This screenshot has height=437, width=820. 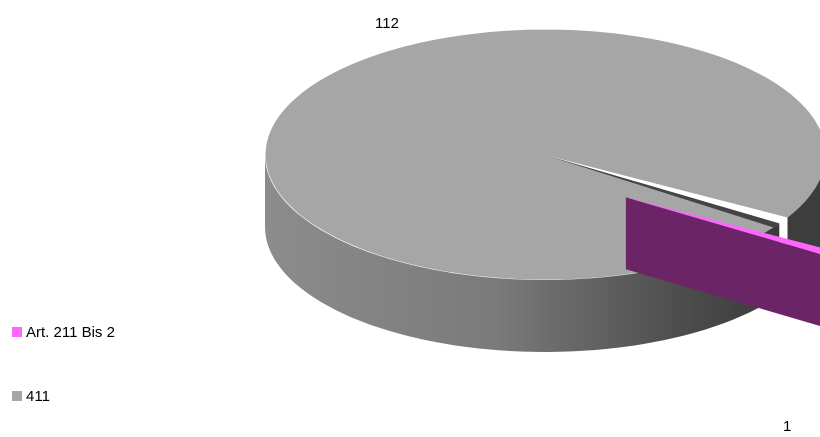 What do you see at coordinates (38, 396) in the screenshot?
I see `legend-label-411: 411` at bounding box center [38, 396].